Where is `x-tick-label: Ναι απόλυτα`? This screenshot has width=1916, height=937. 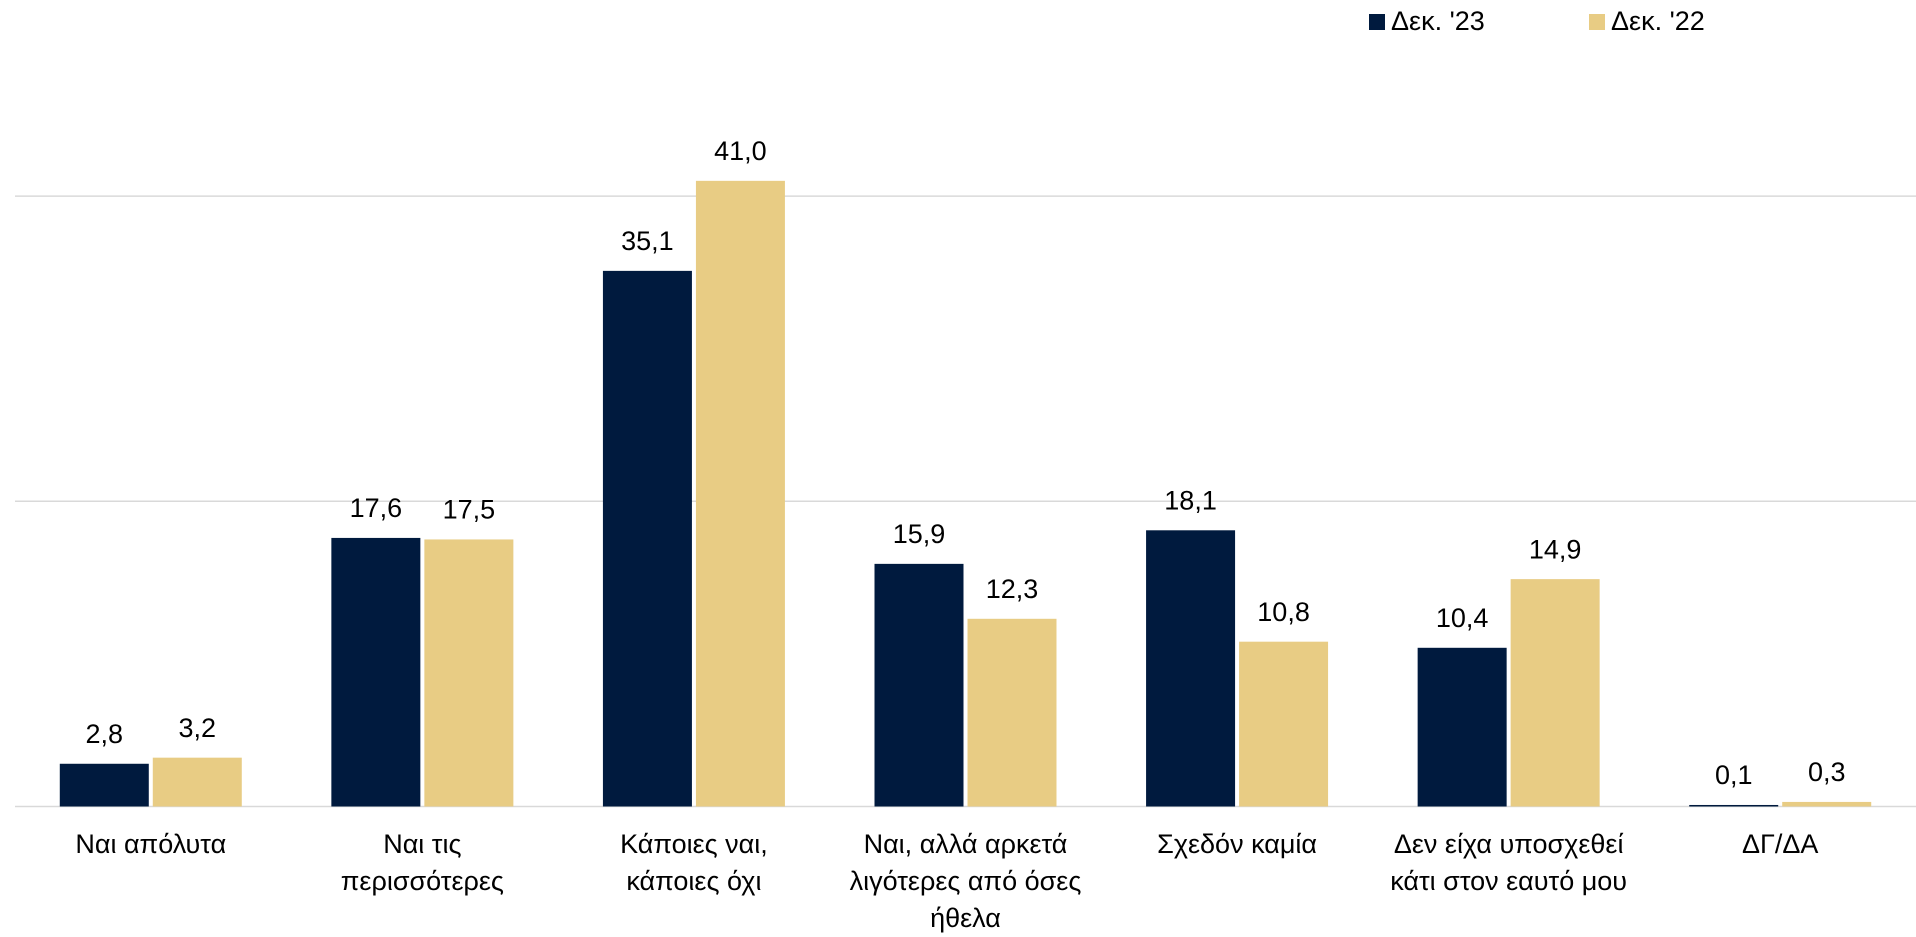
x-tick-label: Ναι απόλυτα is located at coordinates (150, 844).